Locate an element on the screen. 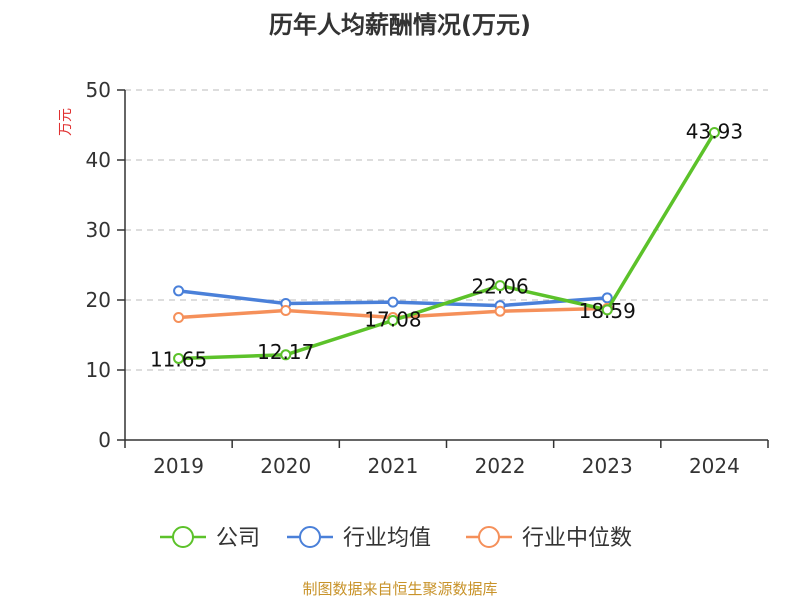 Image resolution: width=800 pixels, height=600 pixels. data-label: 12.17 is located at coordinates (285, 352).